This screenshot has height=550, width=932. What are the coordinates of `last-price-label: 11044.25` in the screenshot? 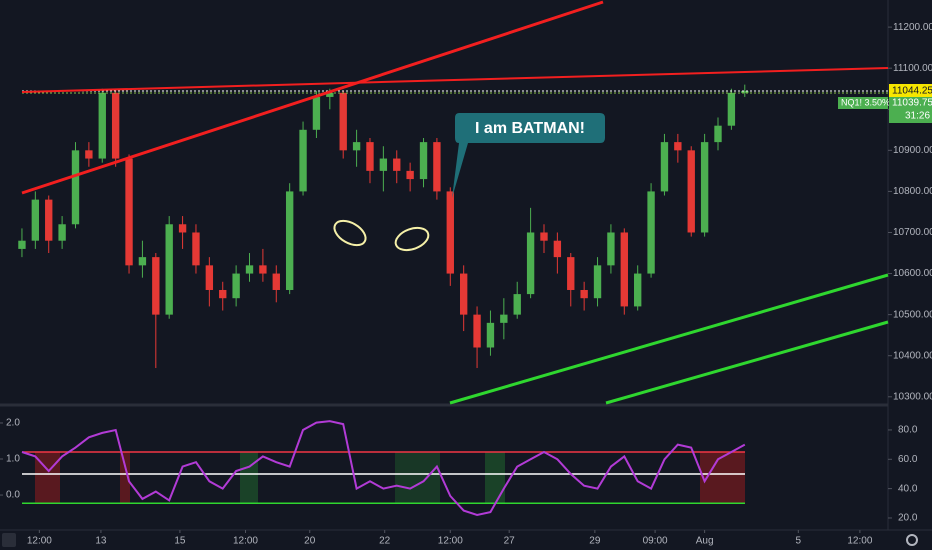 It's located at (912, 91).